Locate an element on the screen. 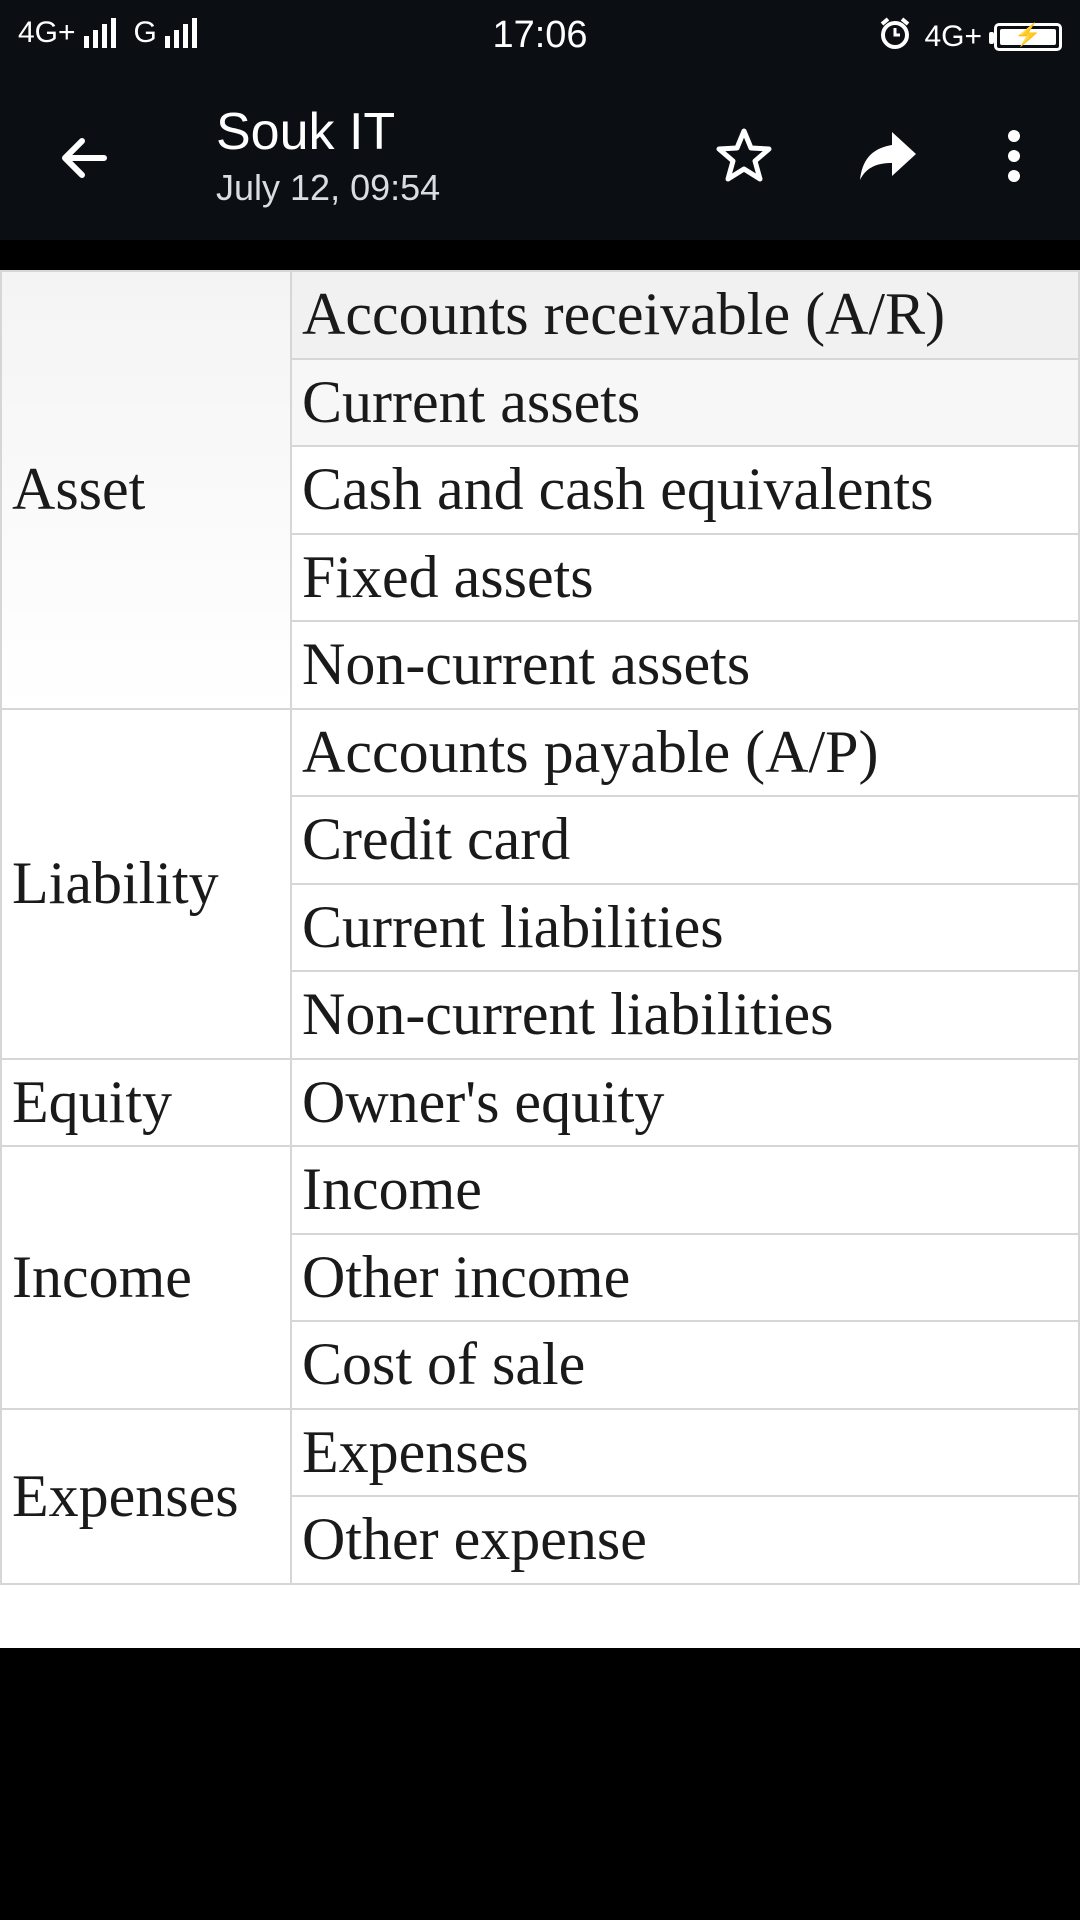  table-row: Equity Owner's equity is located at coordinates (540, 1102).